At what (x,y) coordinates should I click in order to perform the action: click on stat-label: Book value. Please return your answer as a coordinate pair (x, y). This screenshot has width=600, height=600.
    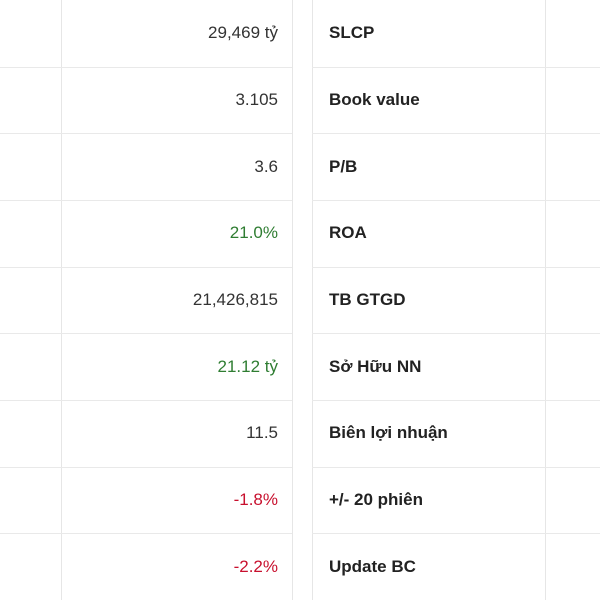
    Looking at the image, I should click on (374, 99).